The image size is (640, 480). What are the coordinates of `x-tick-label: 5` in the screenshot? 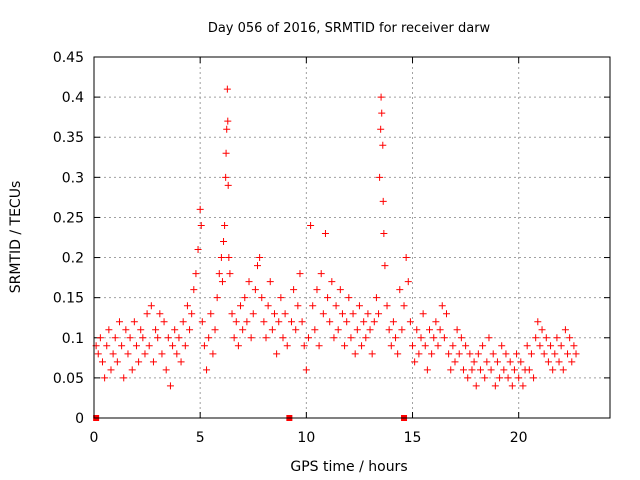 It's located at (200, 438).